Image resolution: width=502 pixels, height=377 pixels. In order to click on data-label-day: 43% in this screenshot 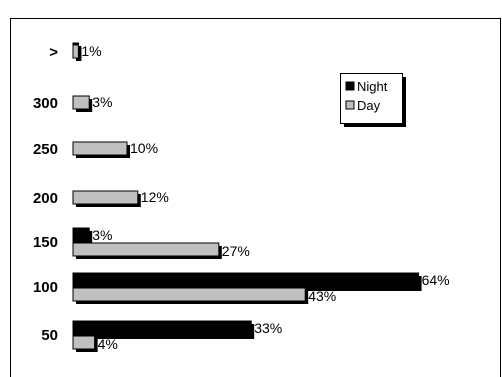, I will do `click(322, 296)`.